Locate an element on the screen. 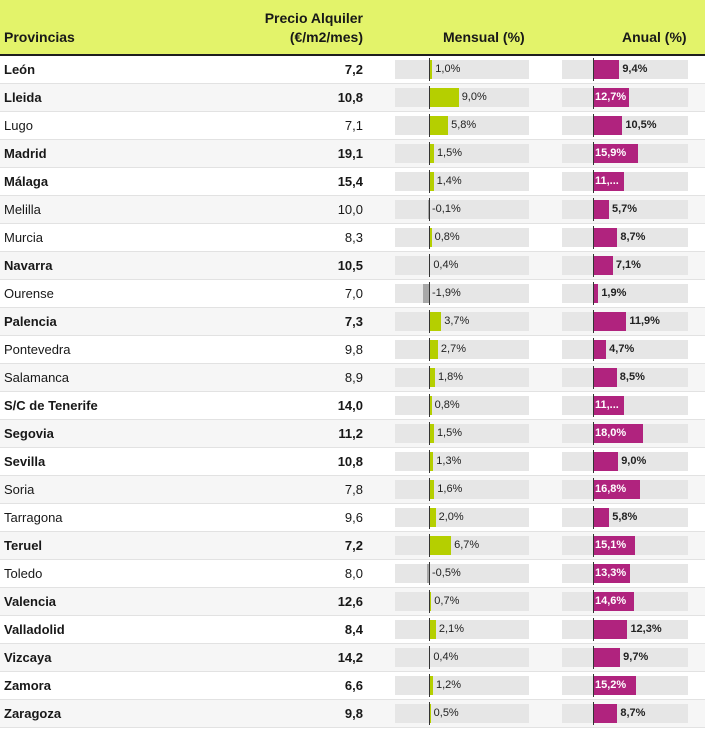 The height and width of the screenshot is (736, 705). precio-cell: 9,8 is located at coordinates (353, 713).